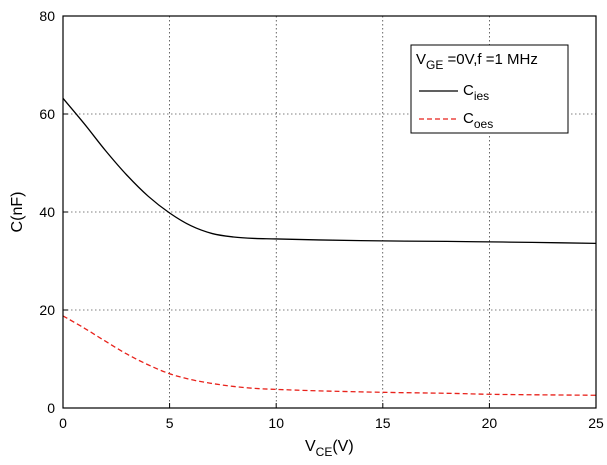 The height and width of the screenshot is (465, 607). Describe the element at coordinates (490, 423) in the screenshot. I see `x-tick-label: 20` at that location.